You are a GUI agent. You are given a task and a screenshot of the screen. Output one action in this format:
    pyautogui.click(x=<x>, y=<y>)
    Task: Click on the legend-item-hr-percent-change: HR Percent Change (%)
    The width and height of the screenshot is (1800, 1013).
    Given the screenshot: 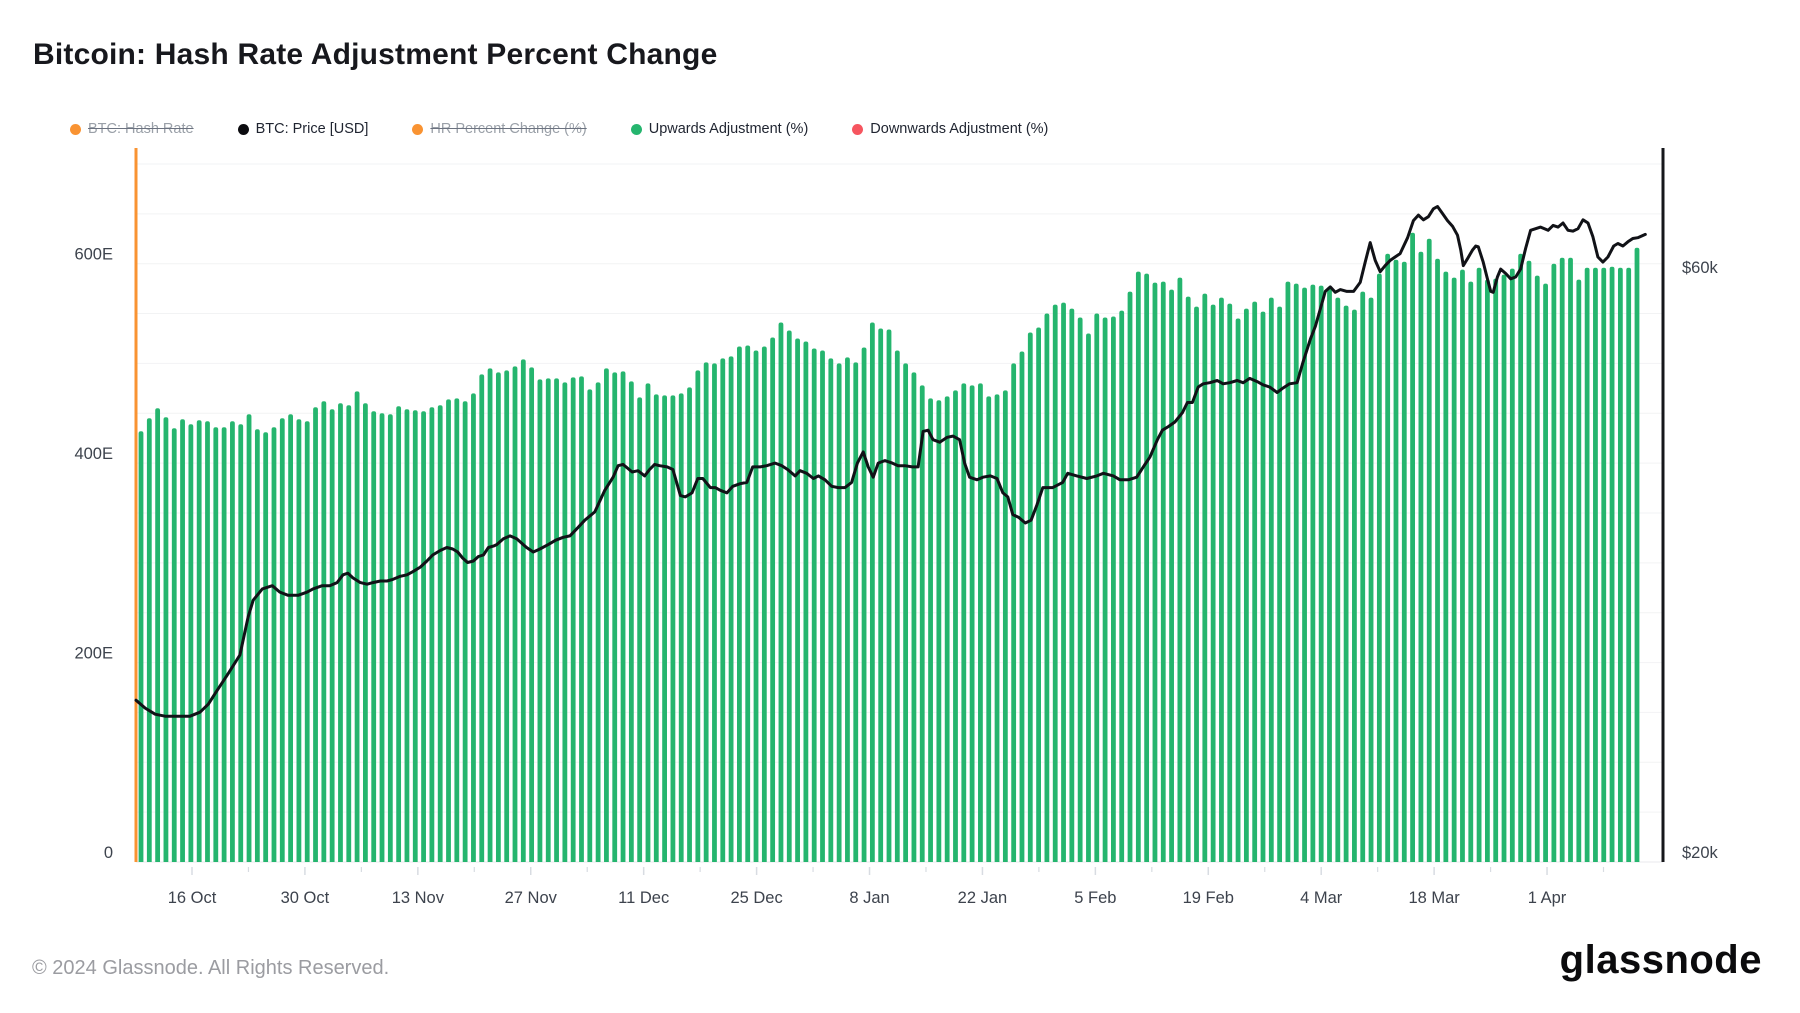 What is the action you would take?
    pyautogui.click(x=499, y=129)
    